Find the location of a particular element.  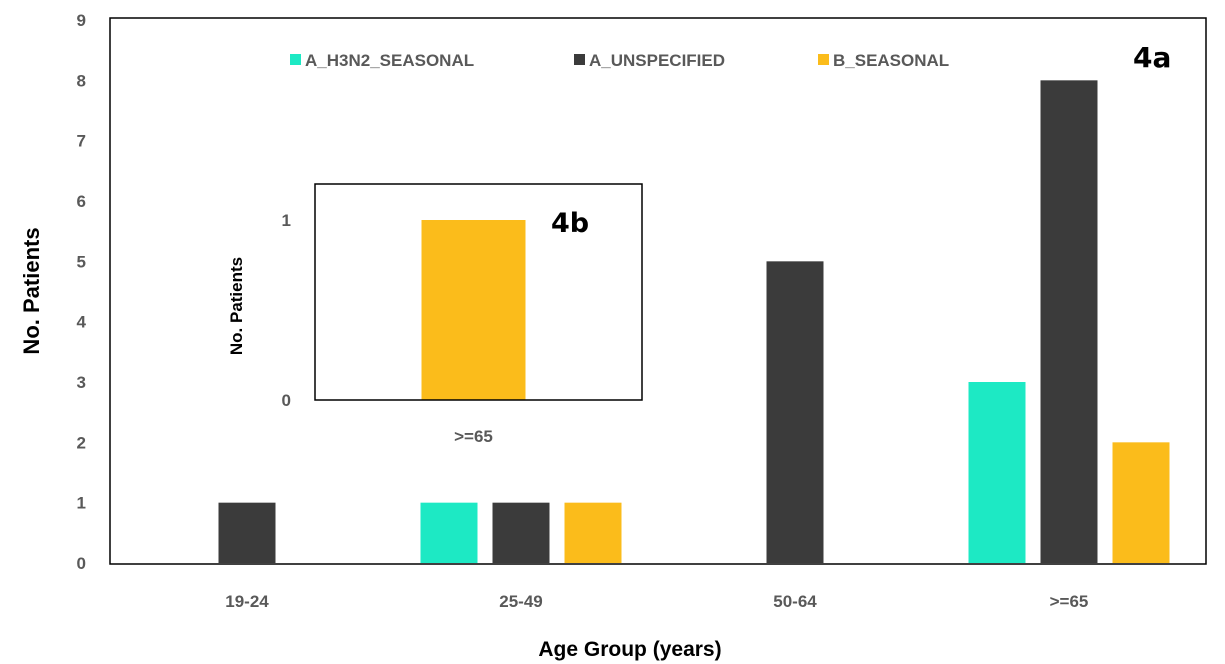

legend-label: B_SEASONAL is located at coordinates (891, 60).